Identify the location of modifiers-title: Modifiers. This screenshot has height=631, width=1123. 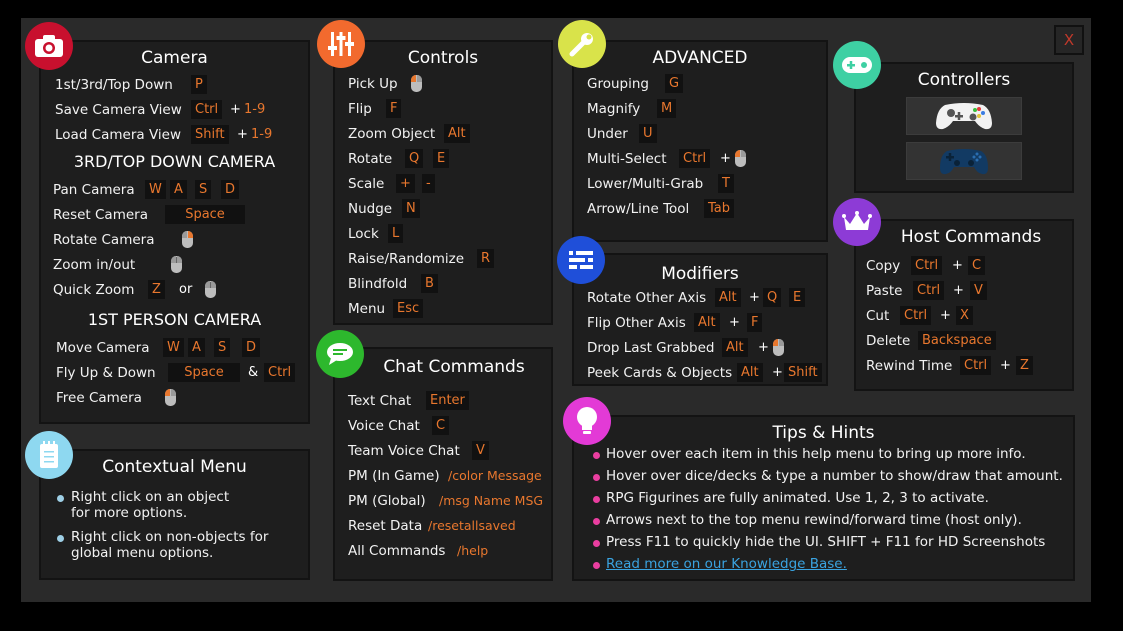
(700, 274).